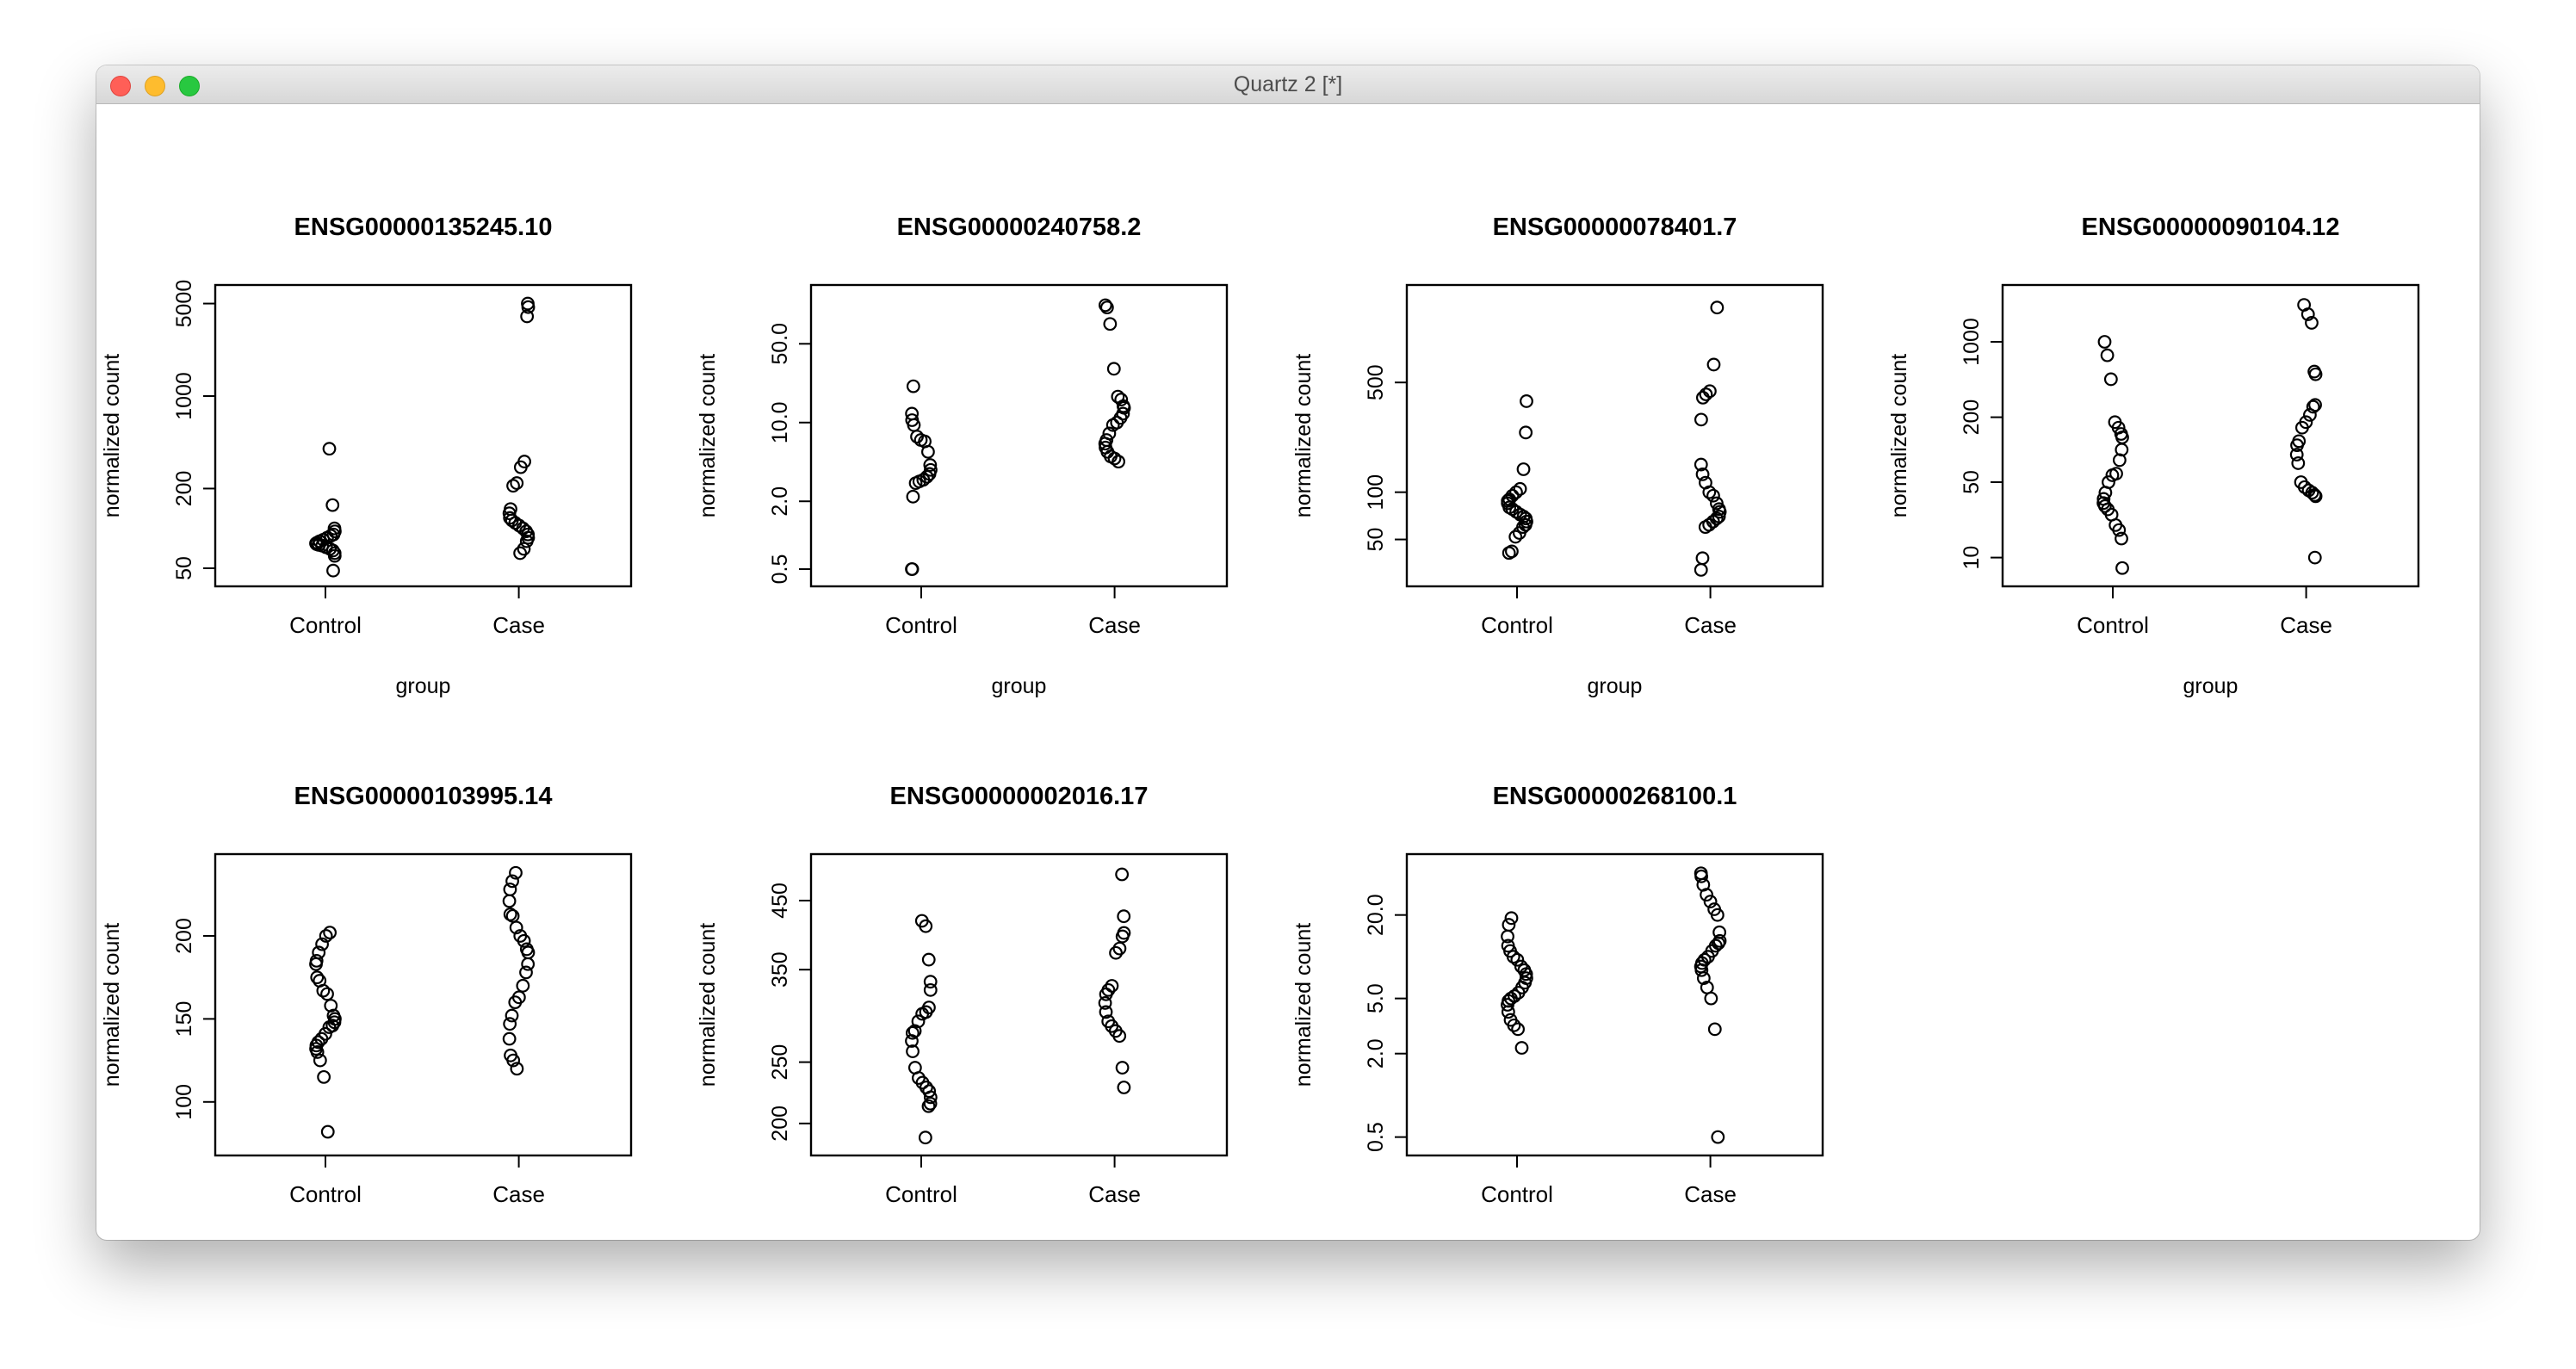 The image size is (2576, 1369). I want to click on chart-title: ENSG00000090104.12, so click(2211, 227).